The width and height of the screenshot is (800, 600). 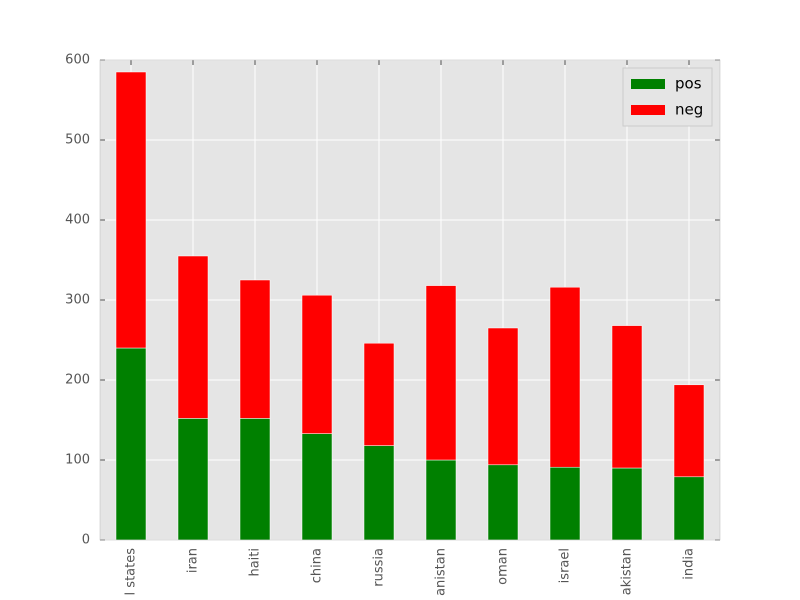 I want to click on y-tick-label: 600, so click(x=77, y=60).